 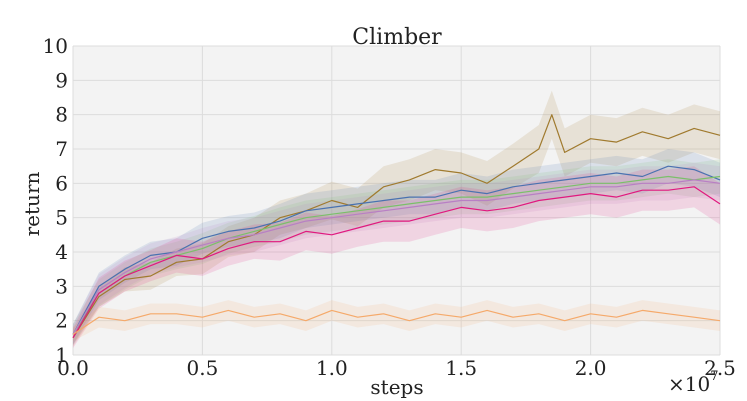 I want to click on y-axis-label: return, so click(x=32, y=204).